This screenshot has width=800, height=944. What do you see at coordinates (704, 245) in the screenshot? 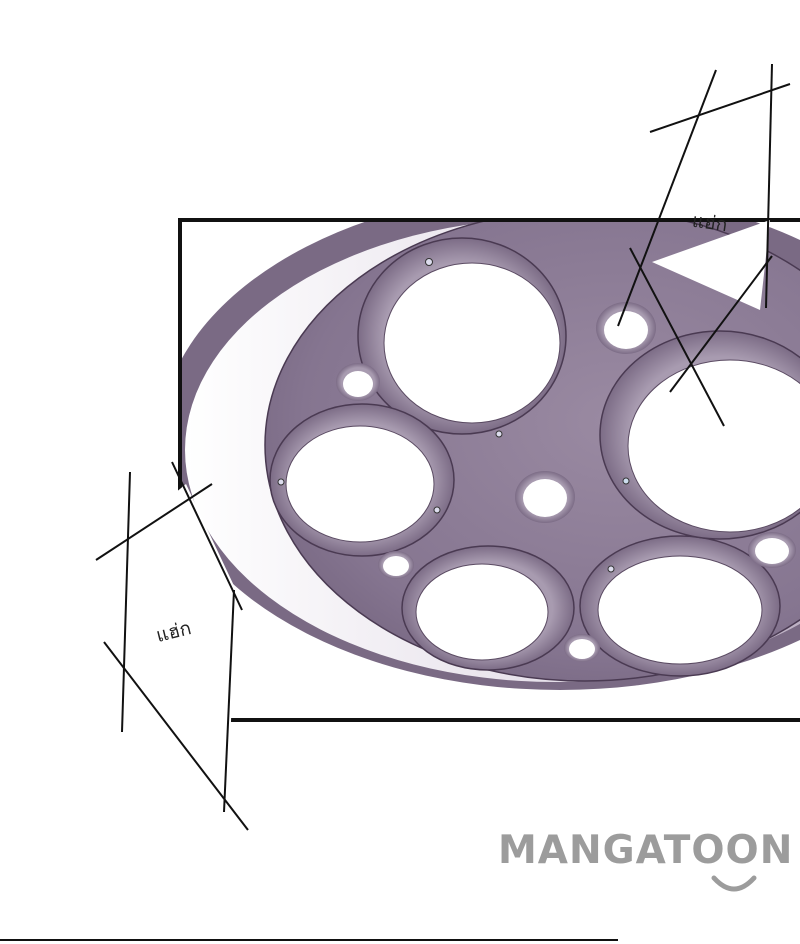
I see `sfx-burst-top` at bounding box center [704, 245].